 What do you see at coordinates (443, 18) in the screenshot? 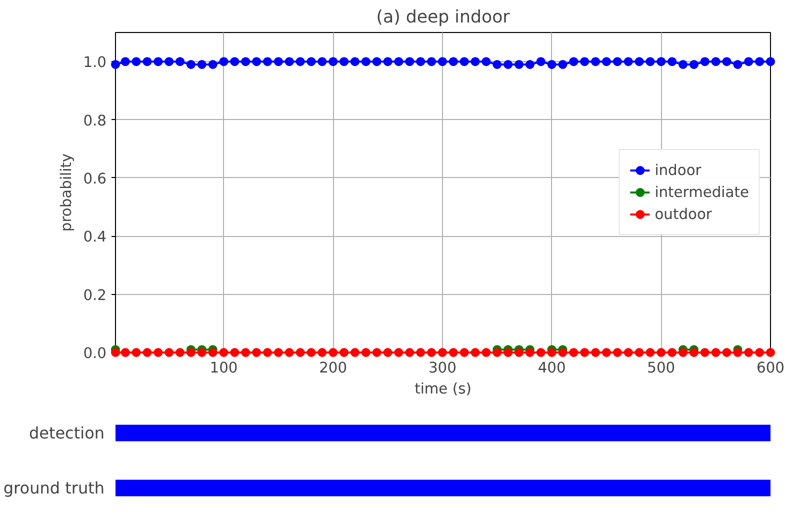
I see `chart-title: (a) deep indoor` at bounding box center [443, 18].